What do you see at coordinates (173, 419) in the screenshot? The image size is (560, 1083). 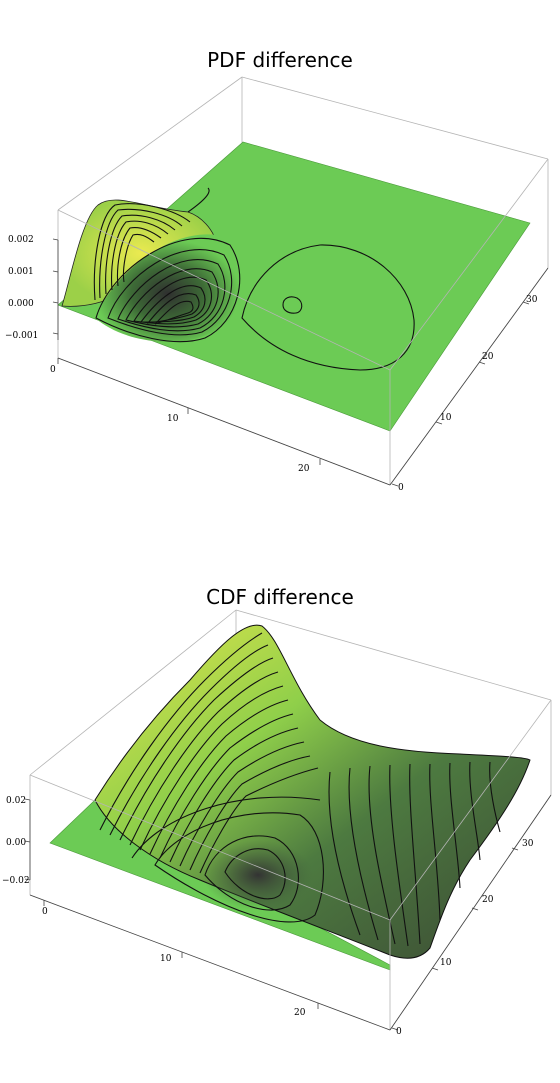 I see `pdf-x-tick-label: 10` at bounding box center [173, 419].